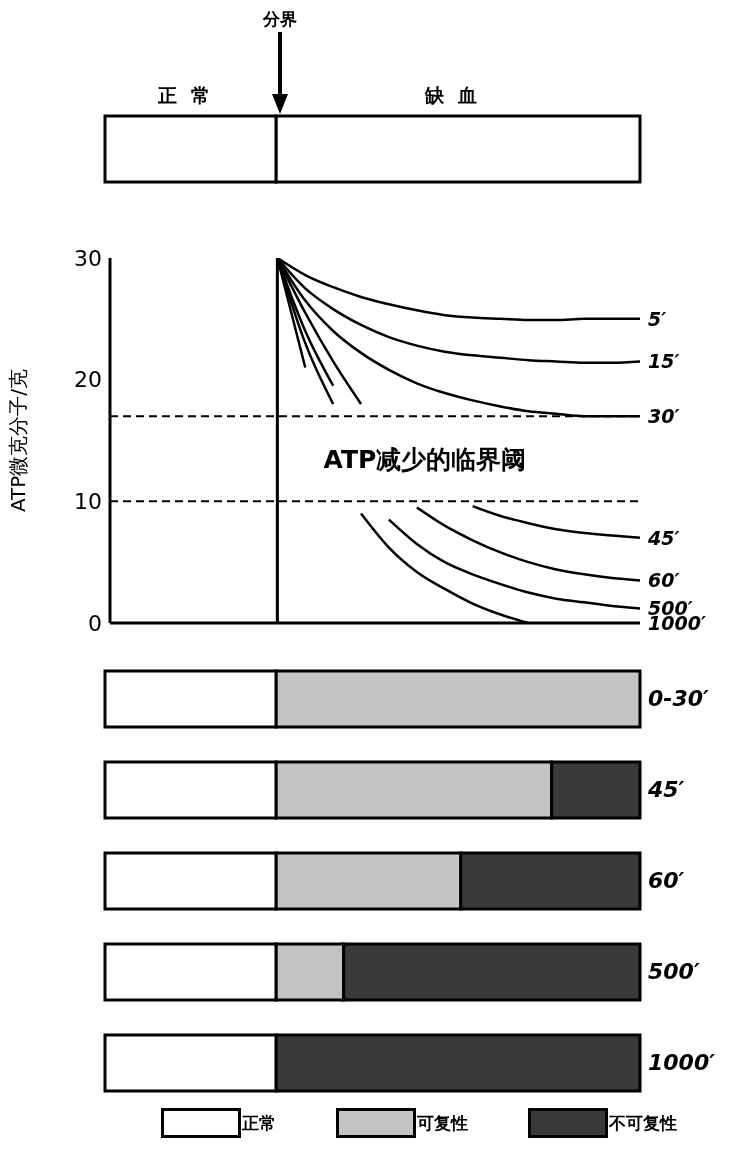 The height and width of the screenshot is (1160, 741). What do you see at coordinates (88, 258) in the screenshot?
I see `y-tick-label: 30` at bounding box center [88, 258].